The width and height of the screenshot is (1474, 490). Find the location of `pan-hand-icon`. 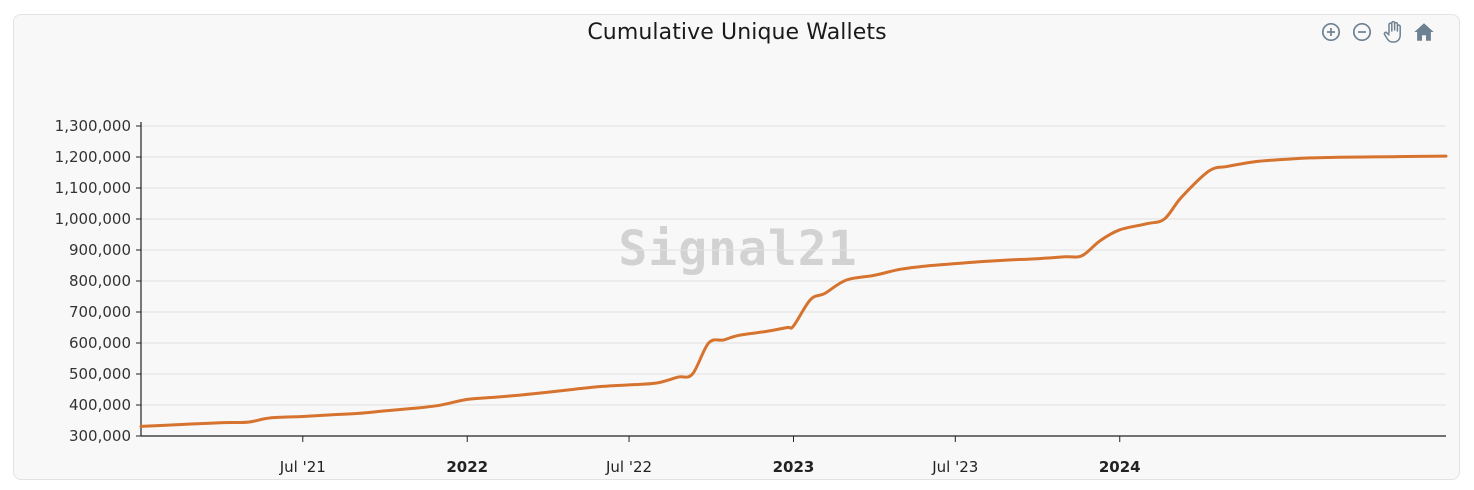

pan-hand-icon is located at coordinates (1393, 31).